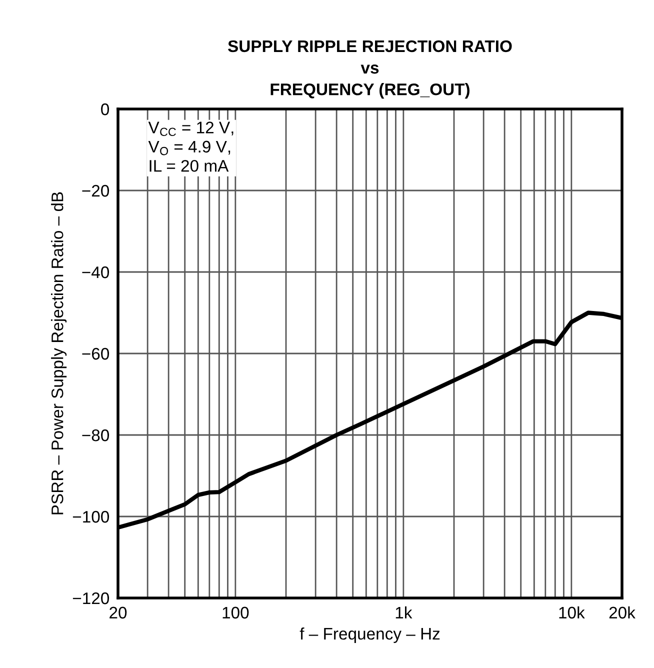 The image size is (654, 668). What do you see at coordinates (622, 612) in the screenshot?
I see `x-tick-label: 20k` at bounding box center [622, 612].